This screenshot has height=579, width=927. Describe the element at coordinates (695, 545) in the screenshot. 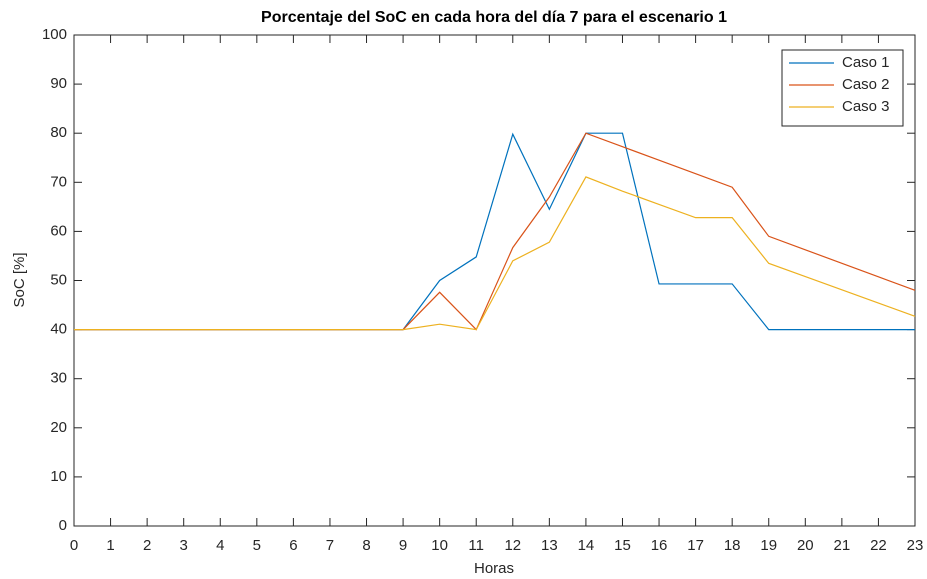

I see `x-tick-label: 17` at that location.